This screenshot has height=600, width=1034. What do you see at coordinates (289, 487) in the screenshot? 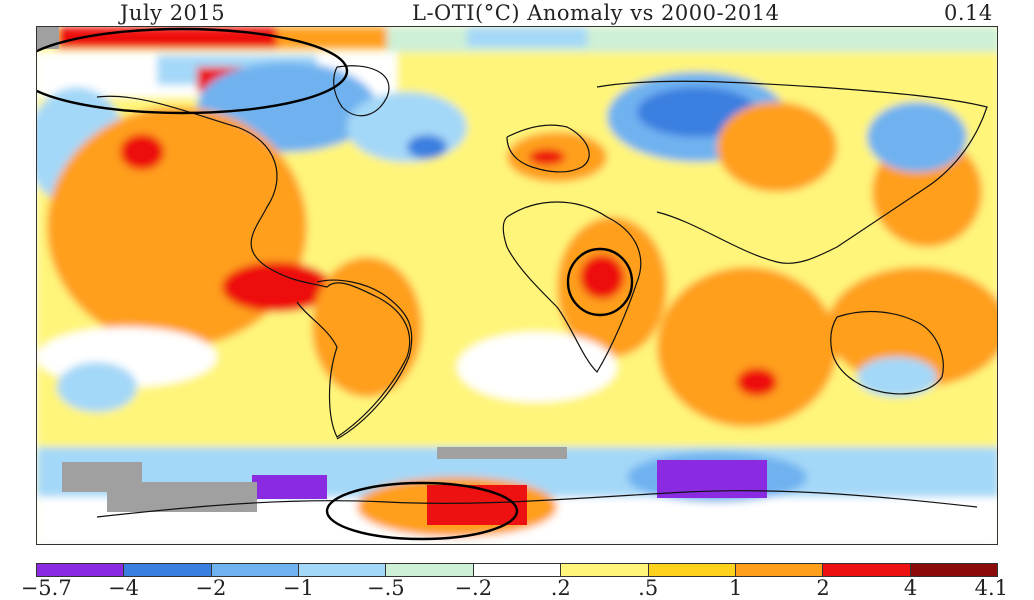
I see `field-antarctic-purple-west` at bounding box center [289, 487].